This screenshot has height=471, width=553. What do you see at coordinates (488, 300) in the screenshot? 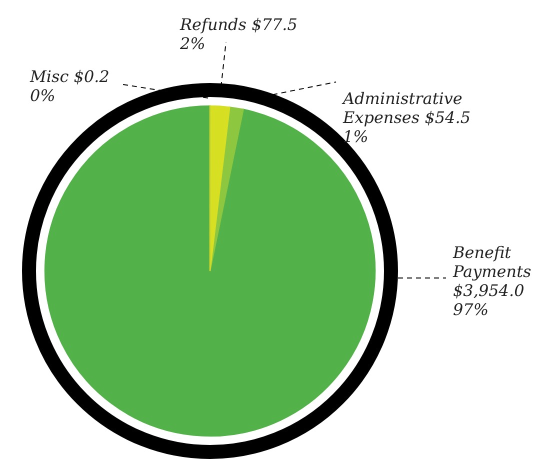
I see `data-label: $3,954.0 97%` at bounding box center [488, 300].